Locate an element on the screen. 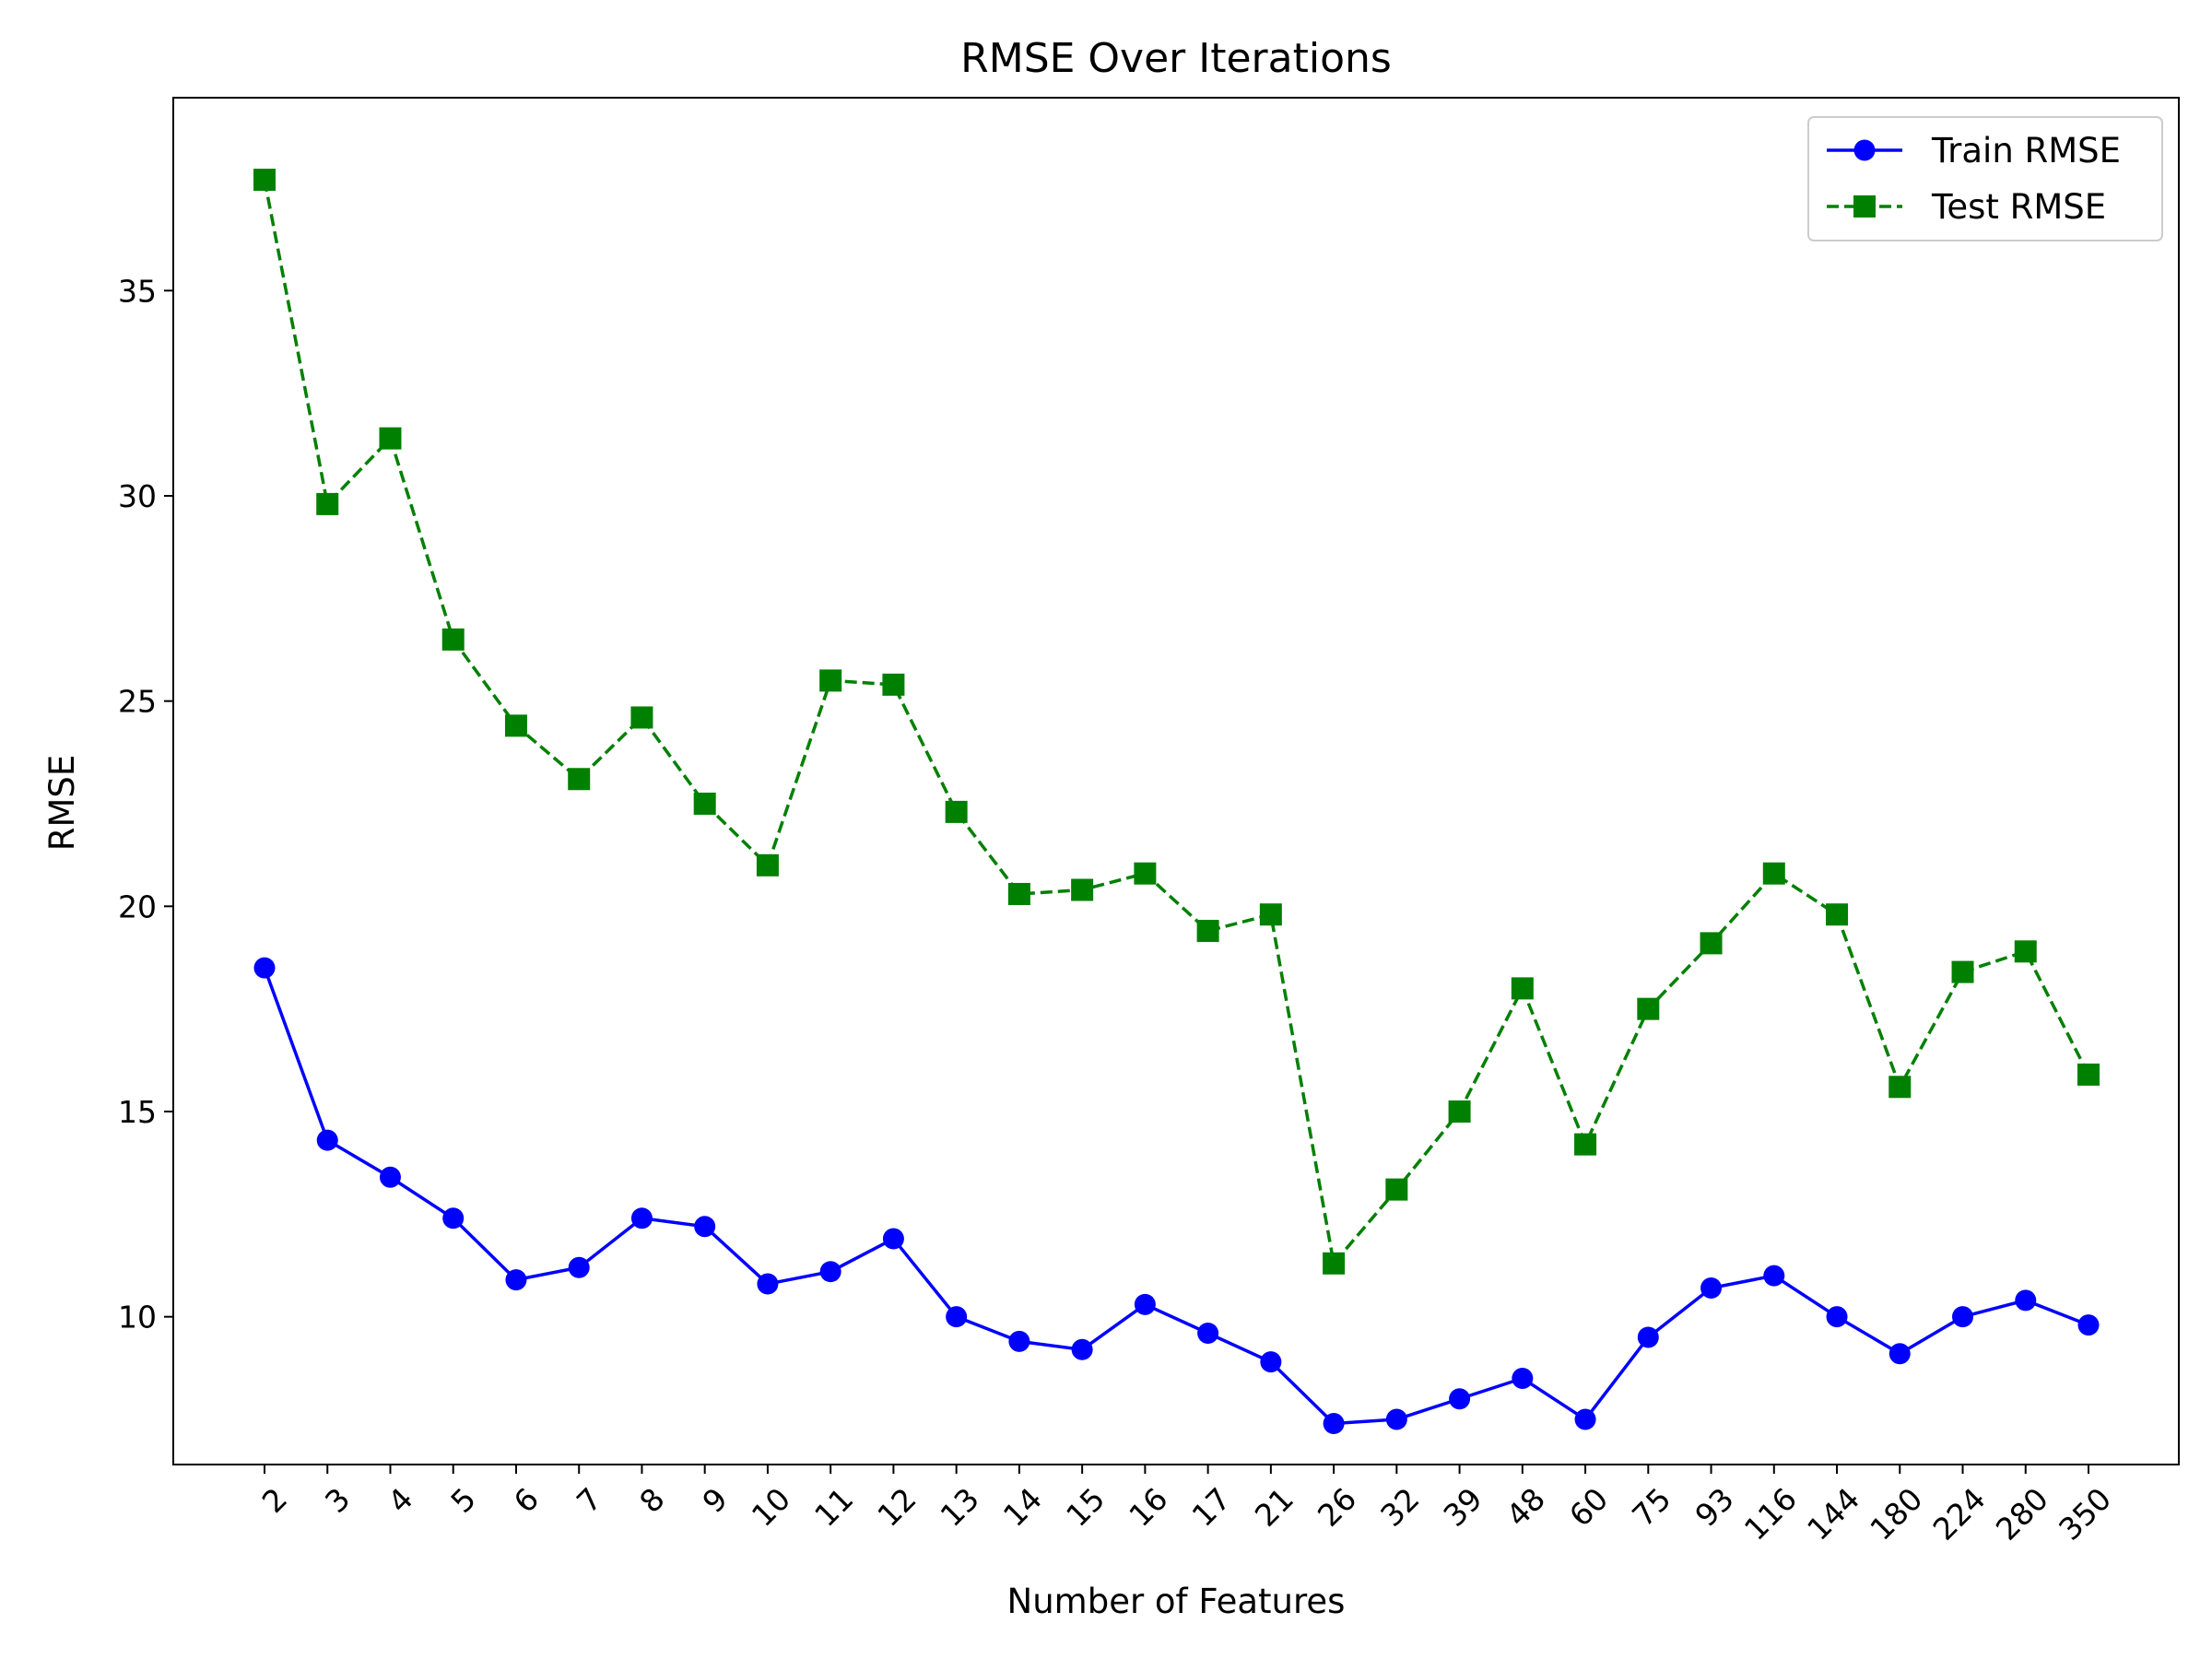 This screenshot has width=2212, height=1659. y-tick-label: 25 is located at coordinates (137, 702).